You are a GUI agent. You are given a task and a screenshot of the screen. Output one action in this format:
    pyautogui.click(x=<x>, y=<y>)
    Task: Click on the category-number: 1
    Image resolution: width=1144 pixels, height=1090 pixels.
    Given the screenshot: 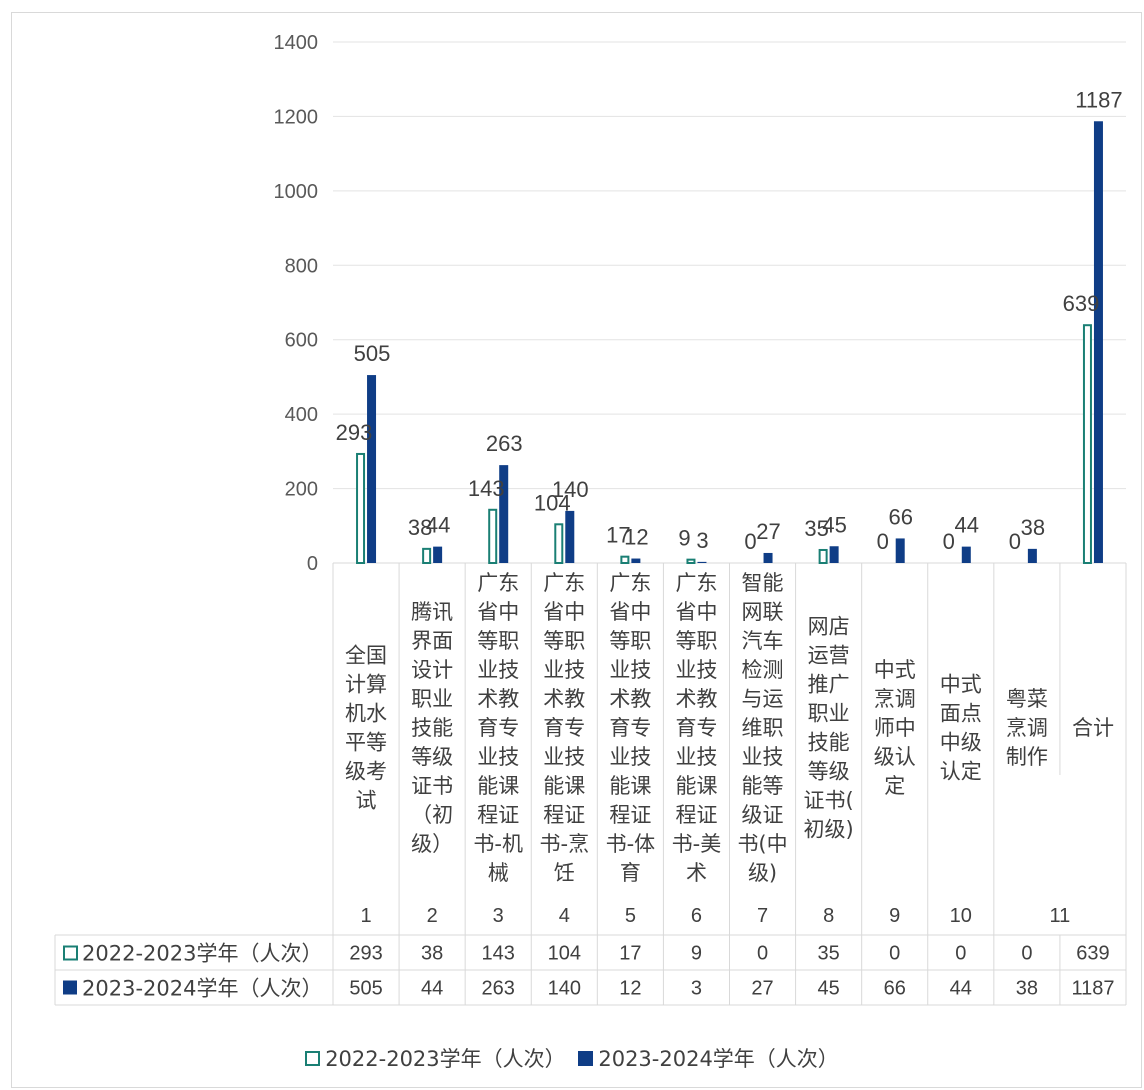 What is the action you would take?
    pyautogui.click(x=365, y=916)
    